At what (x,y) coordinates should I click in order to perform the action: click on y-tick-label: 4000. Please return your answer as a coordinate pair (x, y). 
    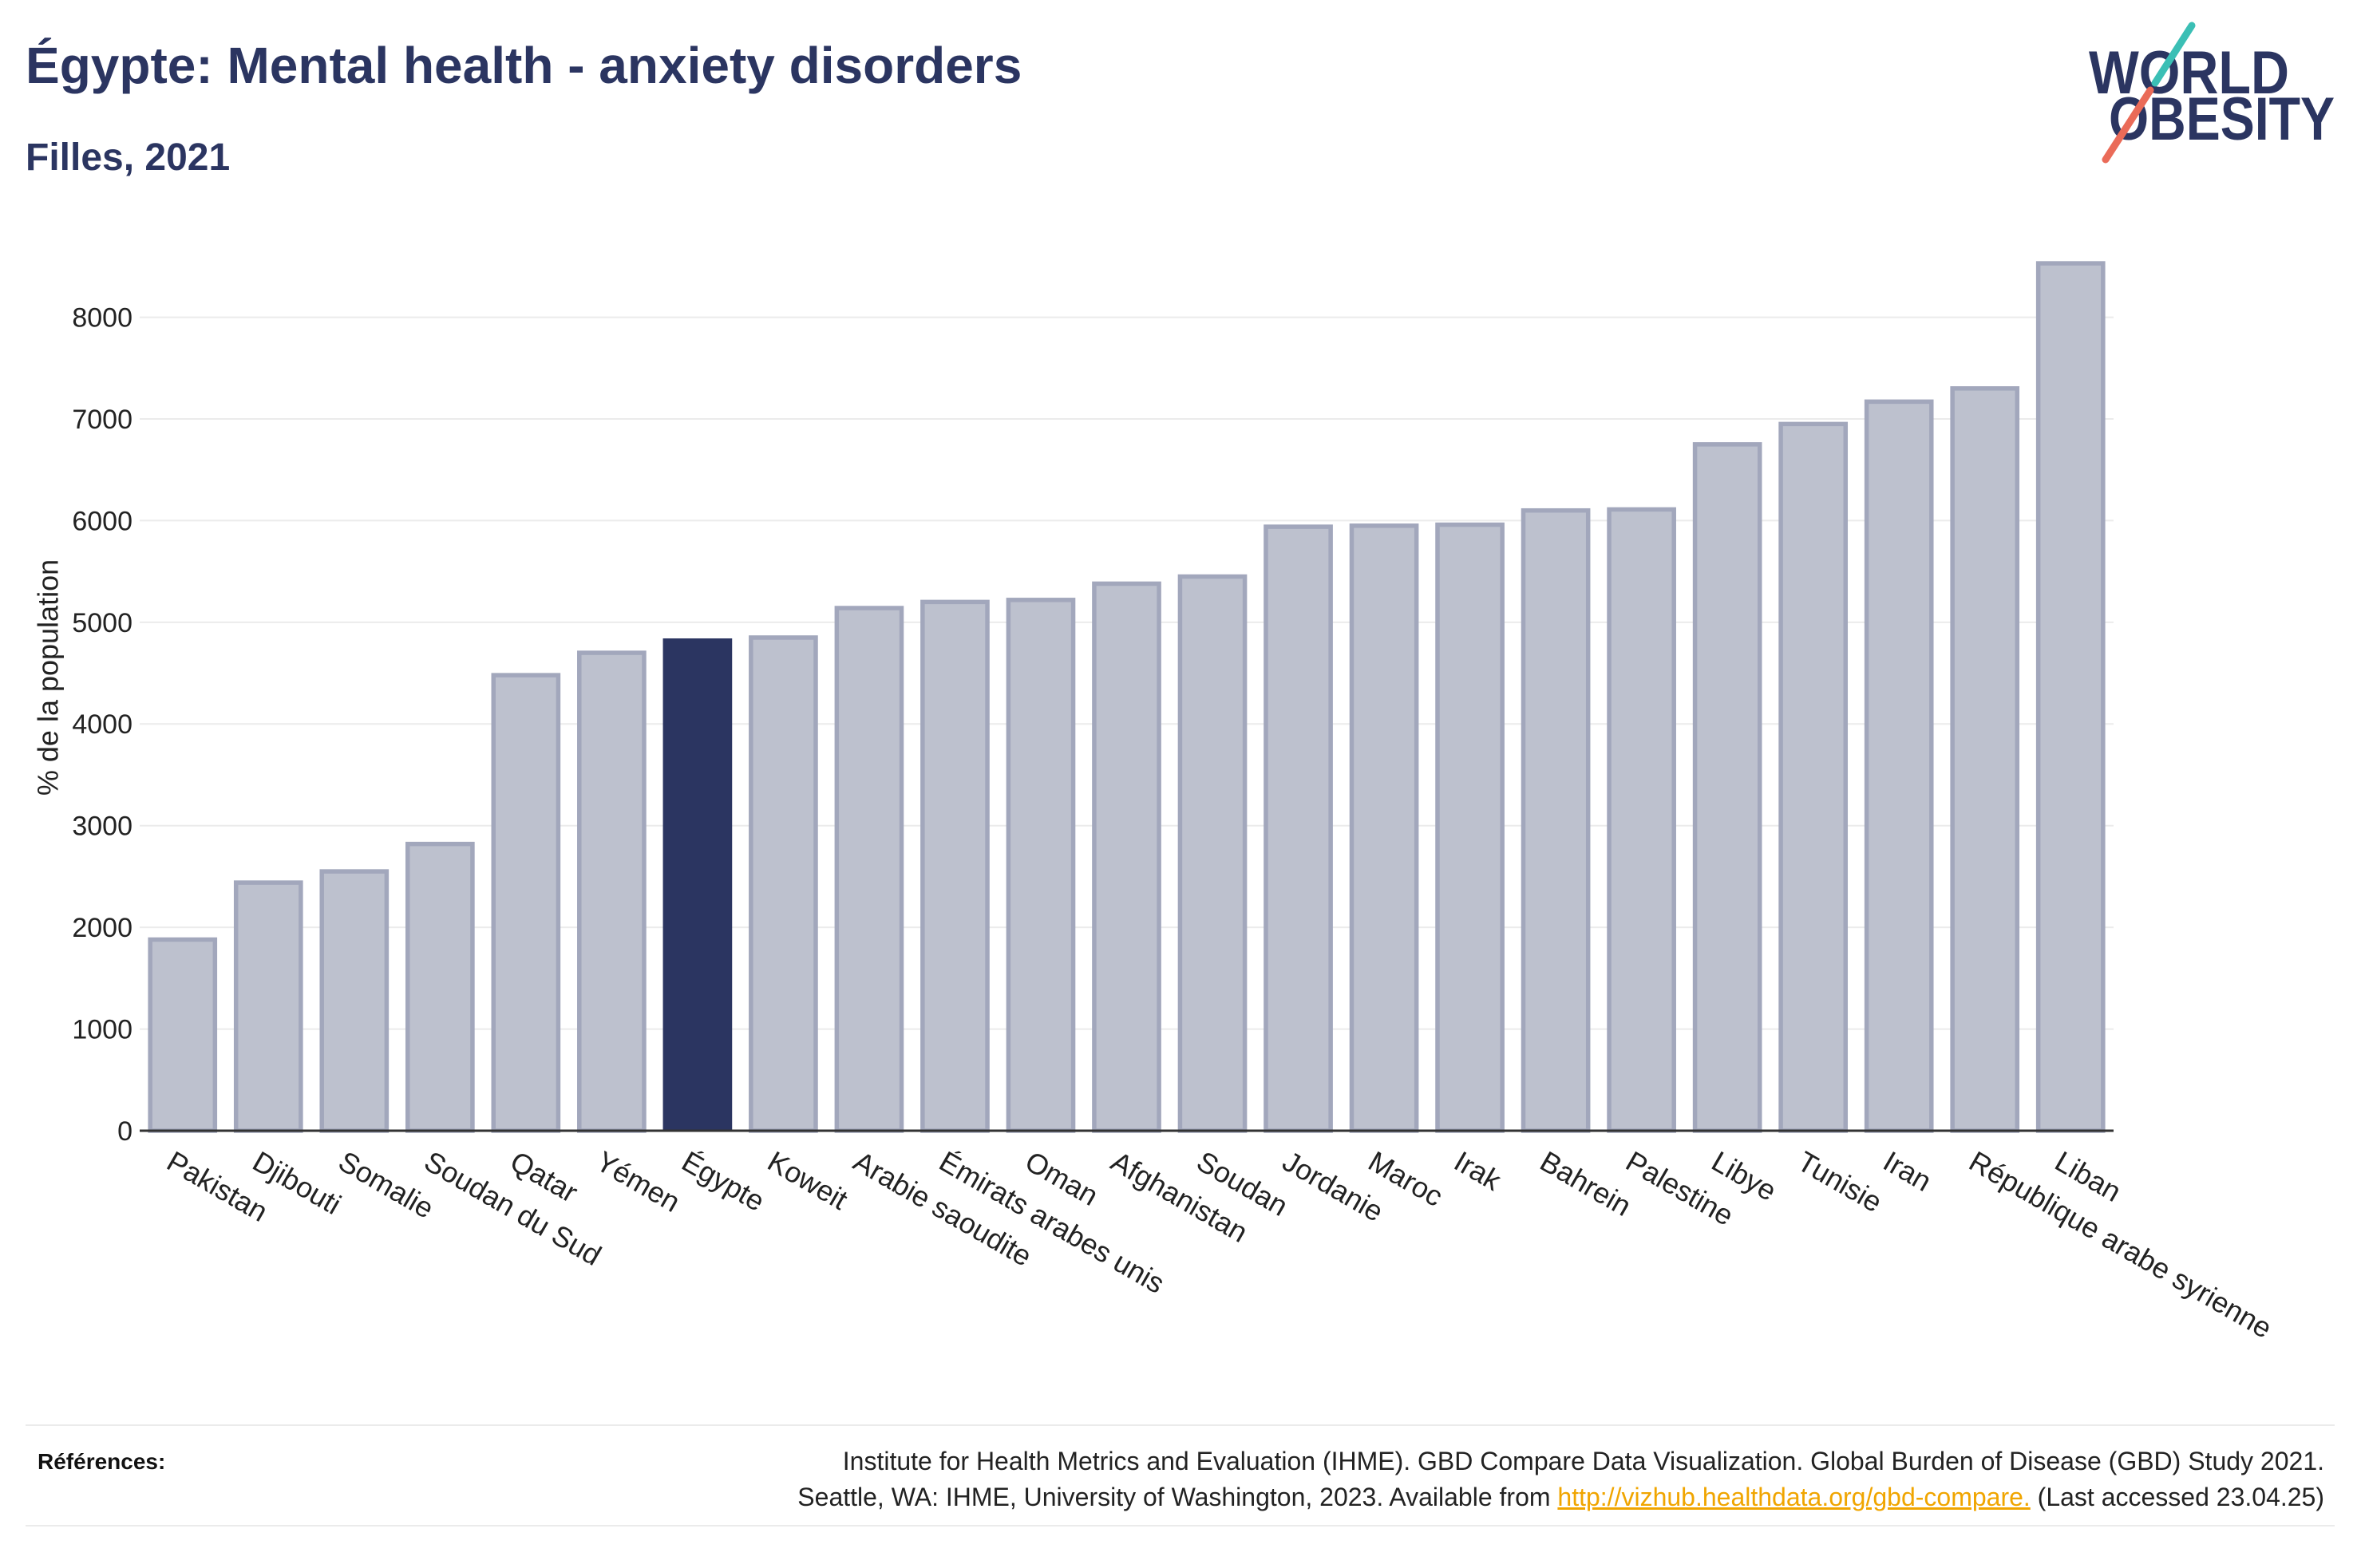
    Looking at the image, I should click on (102, 724).